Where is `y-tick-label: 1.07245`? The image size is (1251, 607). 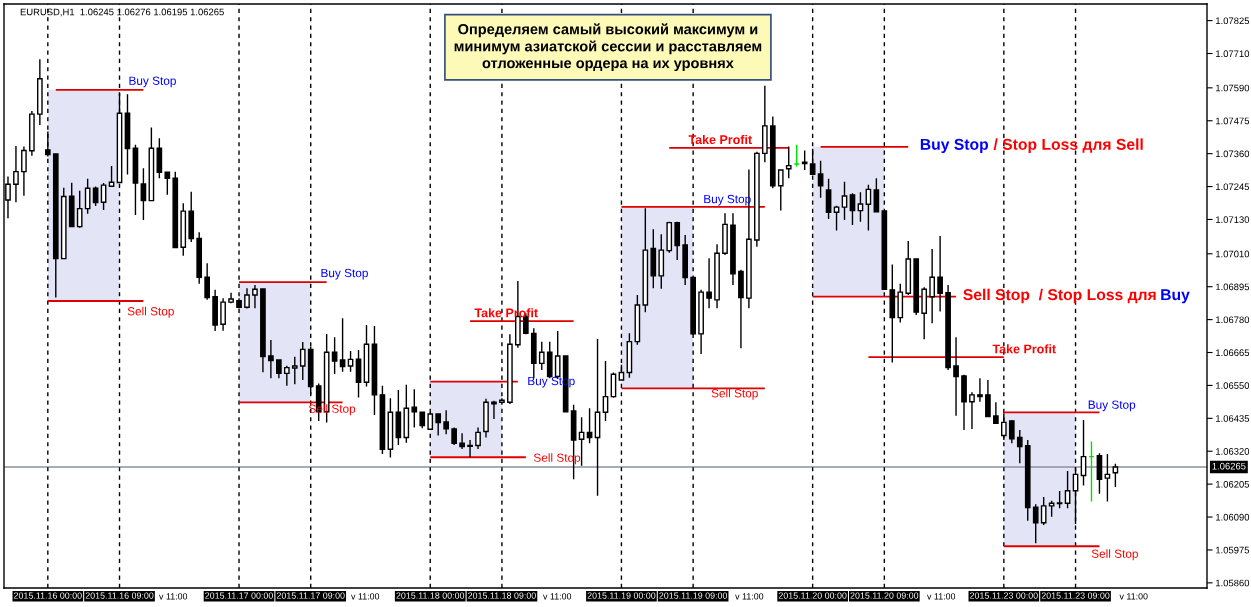
y-tick-label: 1.07245 is located at coordinates (1233, 187).